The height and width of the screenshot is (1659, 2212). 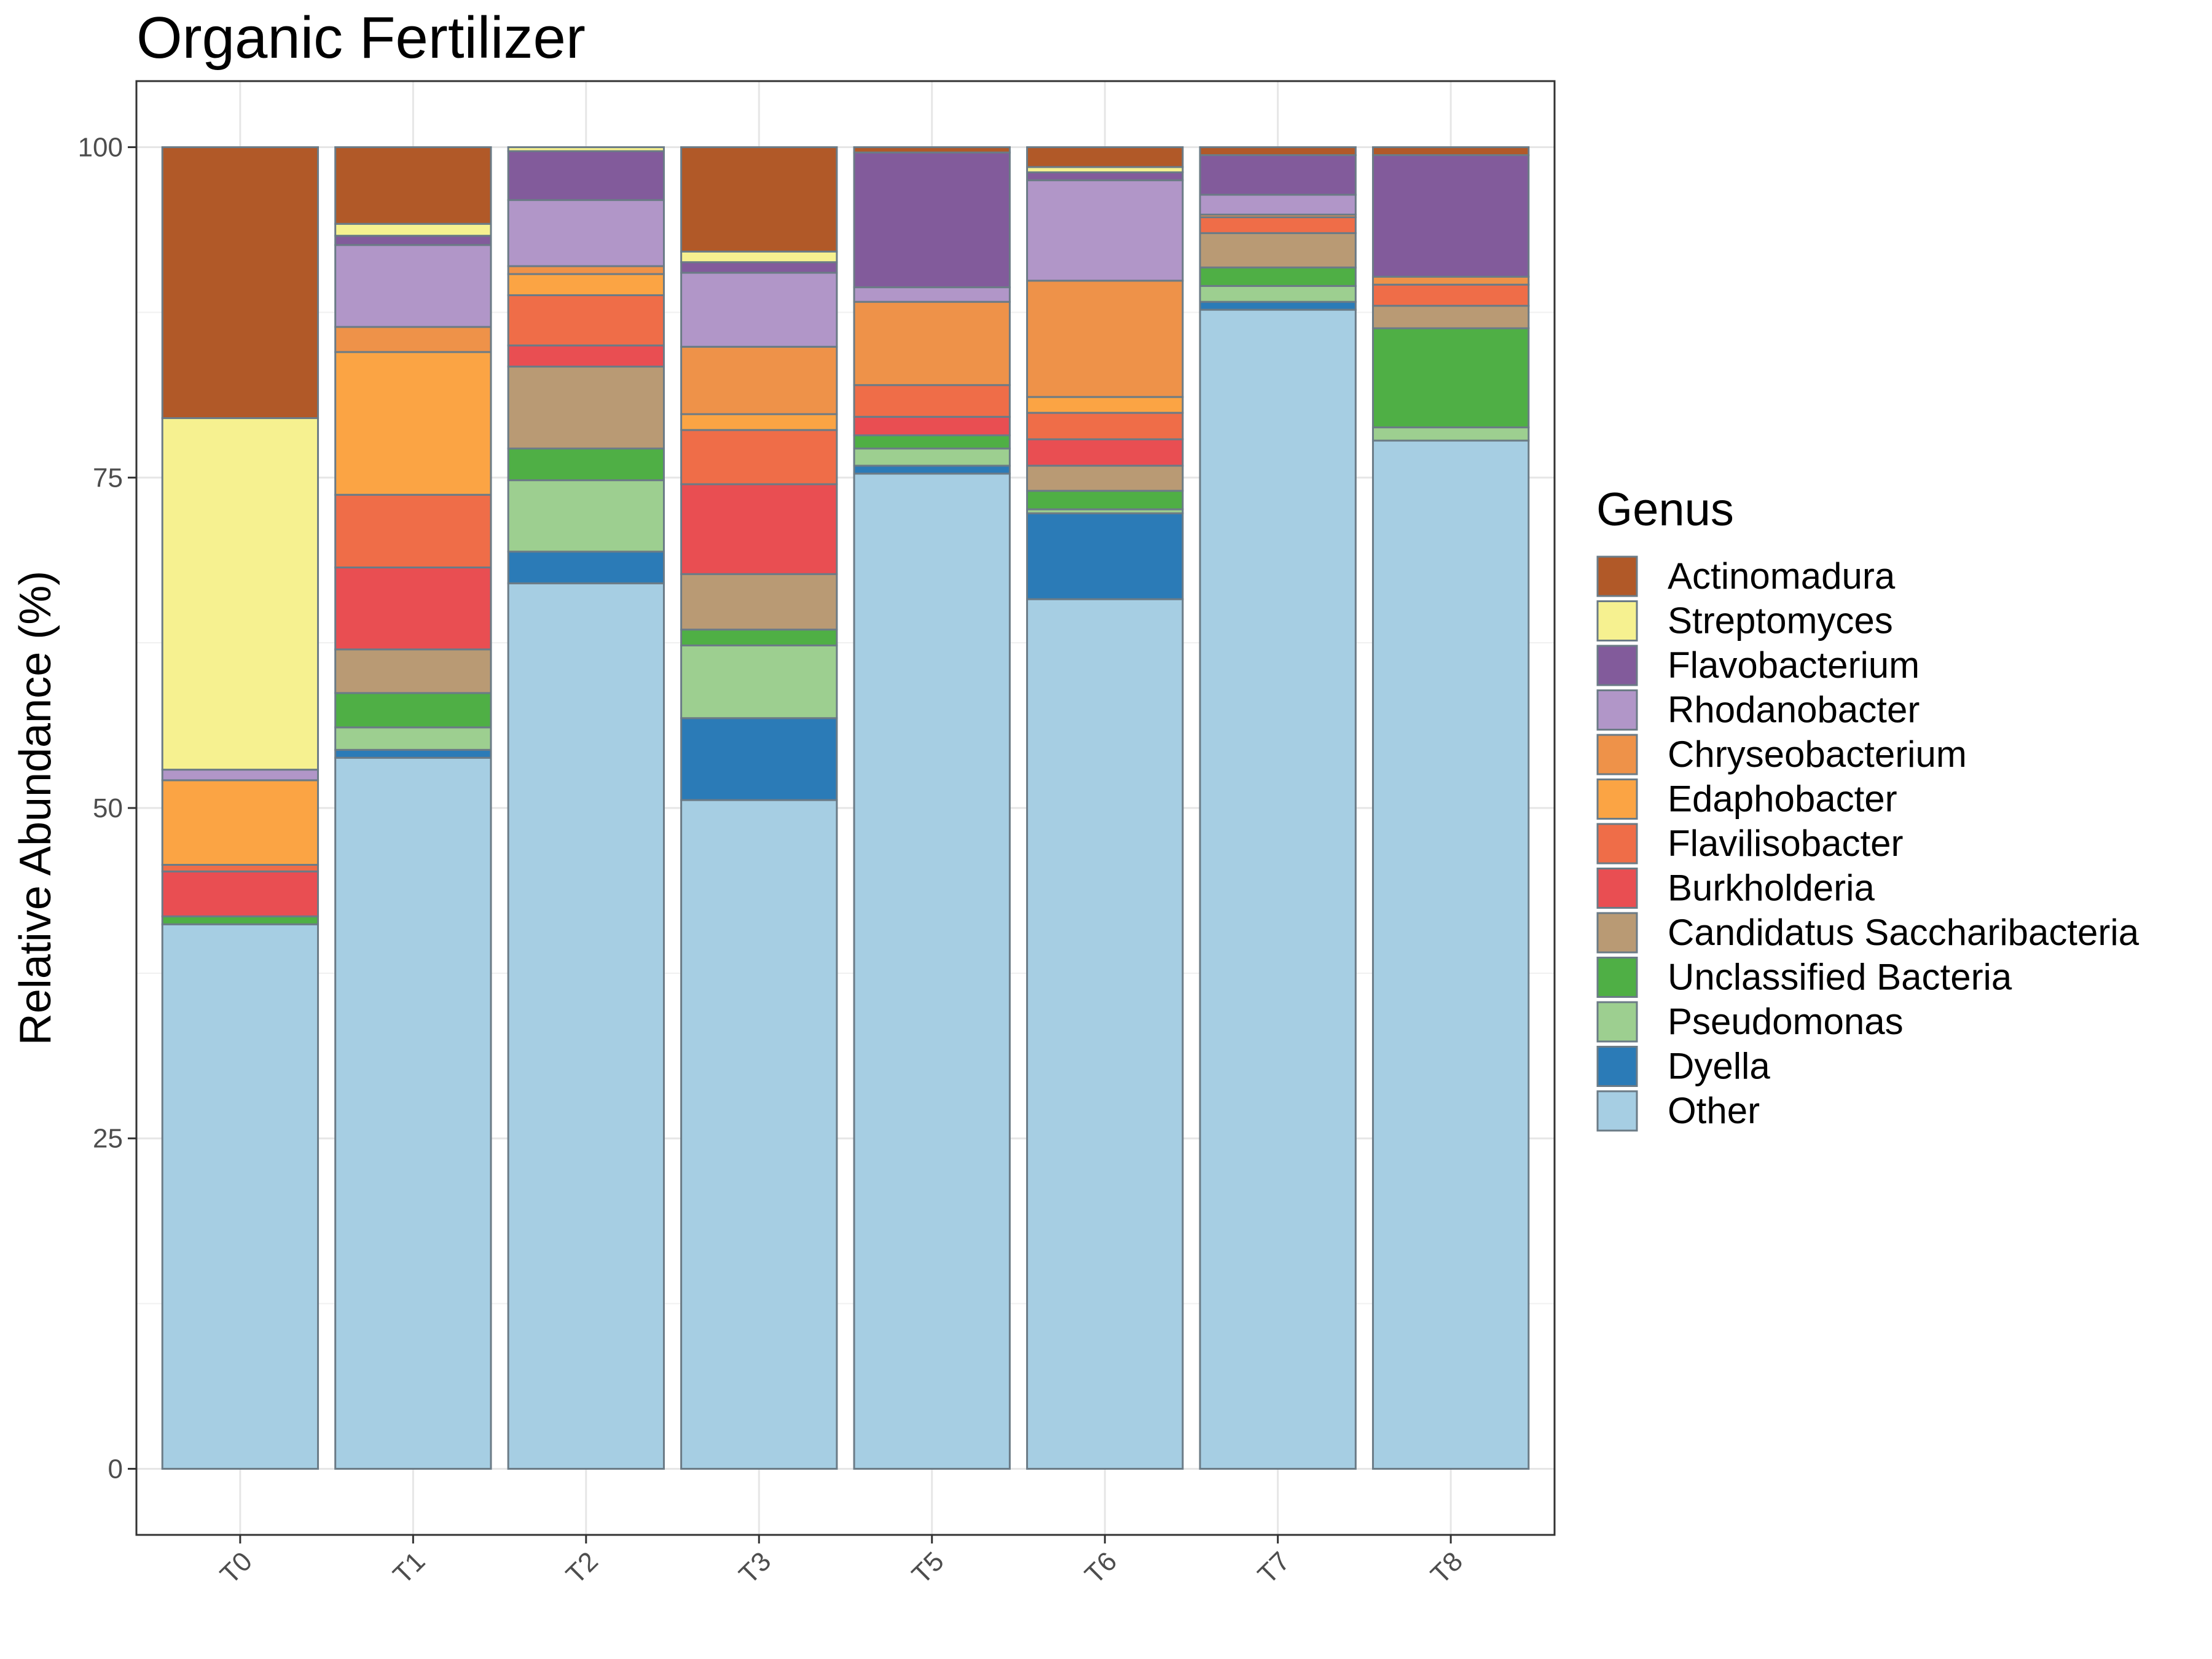 What do you see at coordinates (1786, 1021) in the screenshot?
I see `legend-label-pseudomonas: Pseudomonas` at bounding box center [1786, 1021].